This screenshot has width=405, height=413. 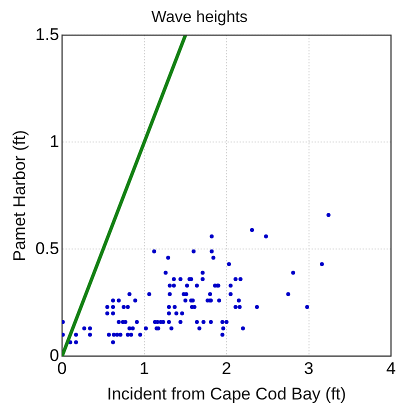 What do you see at coordinates (55, 141) in the screenshot?
I see `y-tick-label: 1` at bounding box center [55, 141].